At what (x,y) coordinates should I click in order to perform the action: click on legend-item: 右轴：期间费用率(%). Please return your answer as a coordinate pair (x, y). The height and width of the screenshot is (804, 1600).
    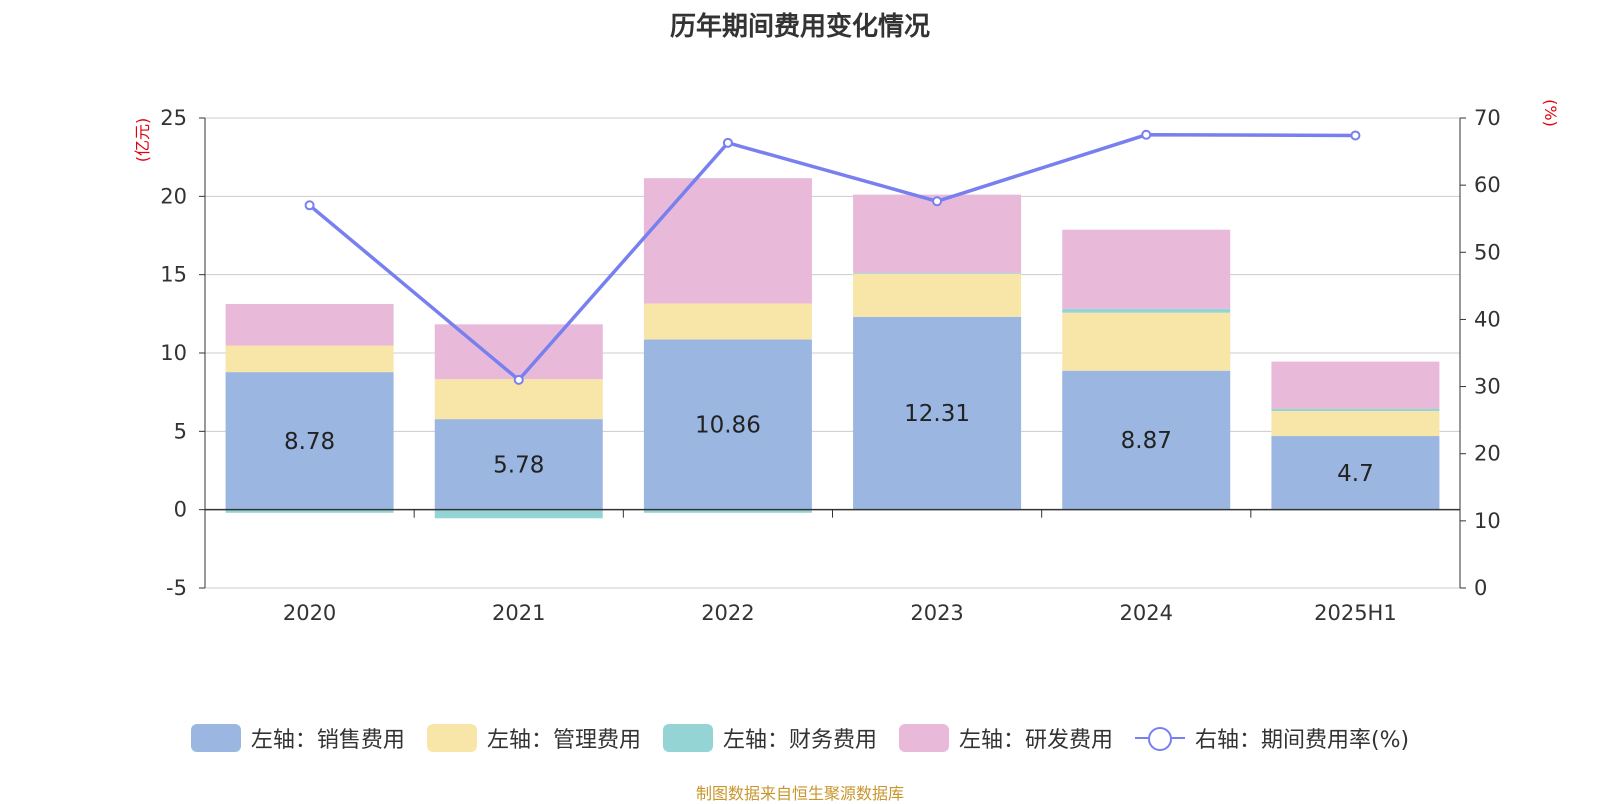
    Looking at the image, I should click on (1272, 738).